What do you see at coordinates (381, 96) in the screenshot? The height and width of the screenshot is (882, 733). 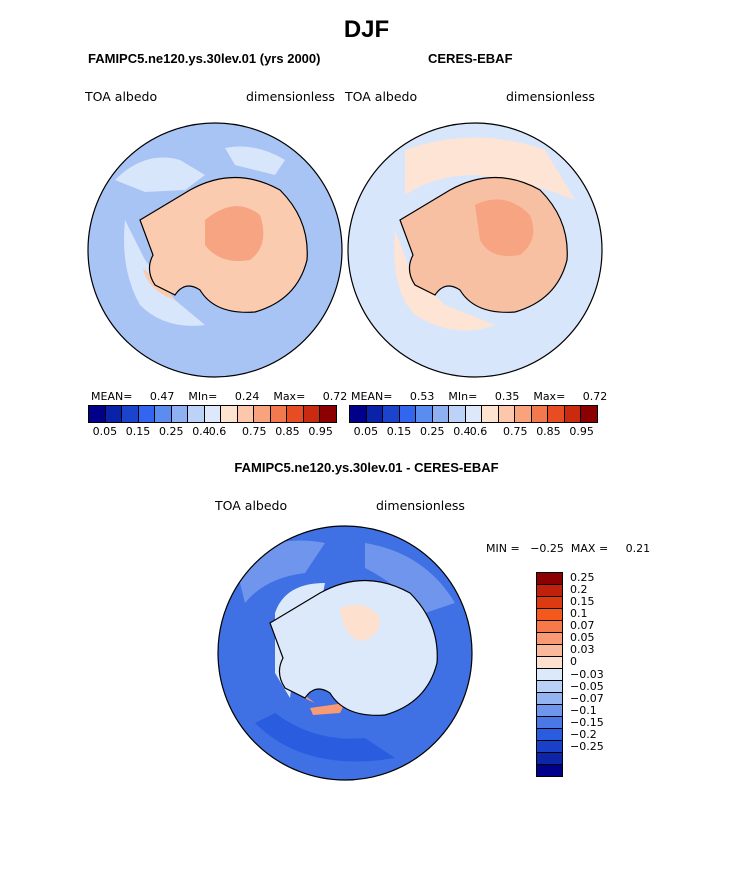 I see `panel-2-variable-label: TOA albedo` at bounding box center [381, 96].